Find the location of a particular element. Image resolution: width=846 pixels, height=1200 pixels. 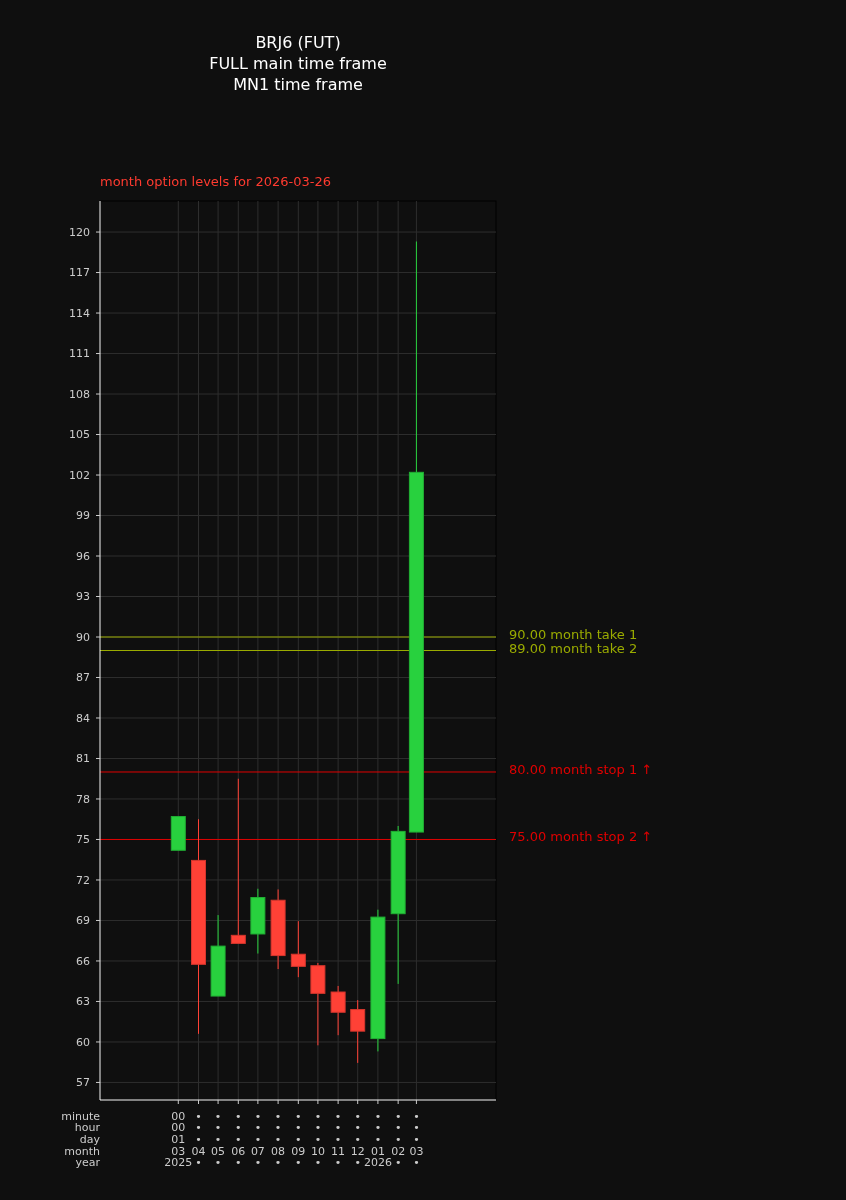

y-tick-label: 69 is located at coordinates (83, 921).